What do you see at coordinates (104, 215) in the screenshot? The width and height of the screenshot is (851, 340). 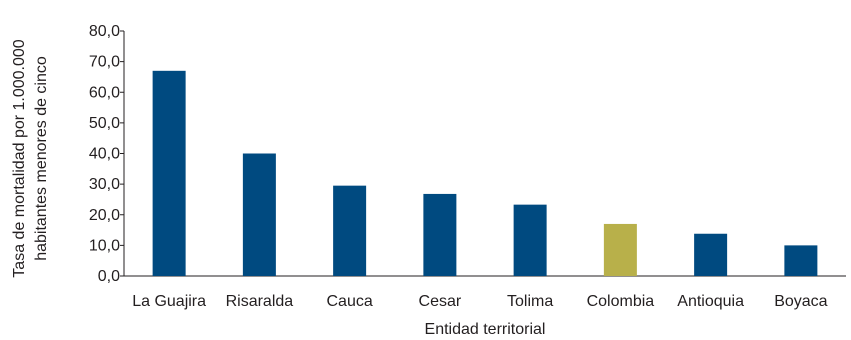 I see `y-tick-label: 20,0` at bounding box center [104, 215].